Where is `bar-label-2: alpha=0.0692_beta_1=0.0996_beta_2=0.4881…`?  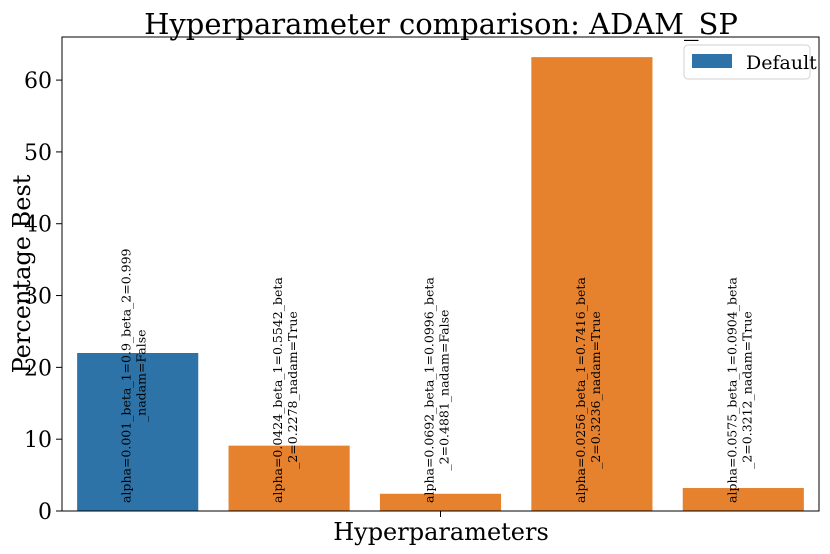 bar-label-2: alpha=0.0692_beta_1=0.0996_beta_2=0.4881… is located at coordinates (437, 390).